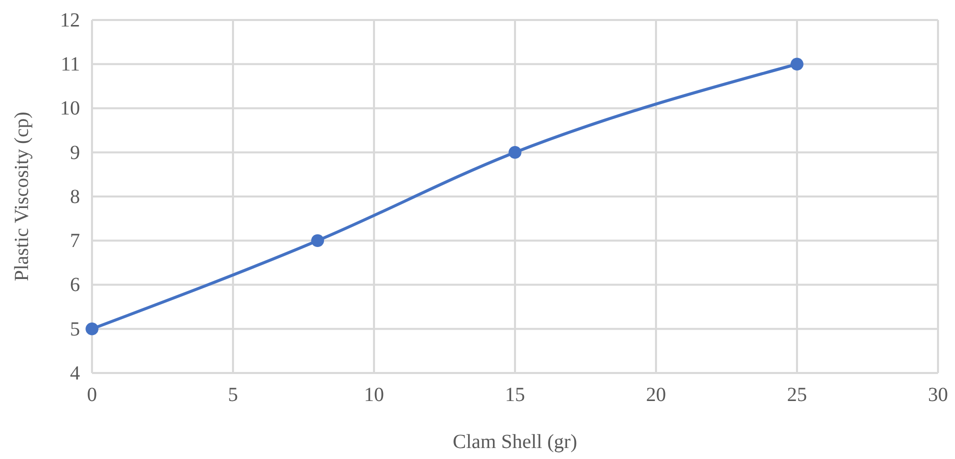 This screenshot has height=459, width=955. What do you see at coordinates (233, 395) in the screenshot?
I see `x-tick-label: 5` at bounding box center [233, 395].